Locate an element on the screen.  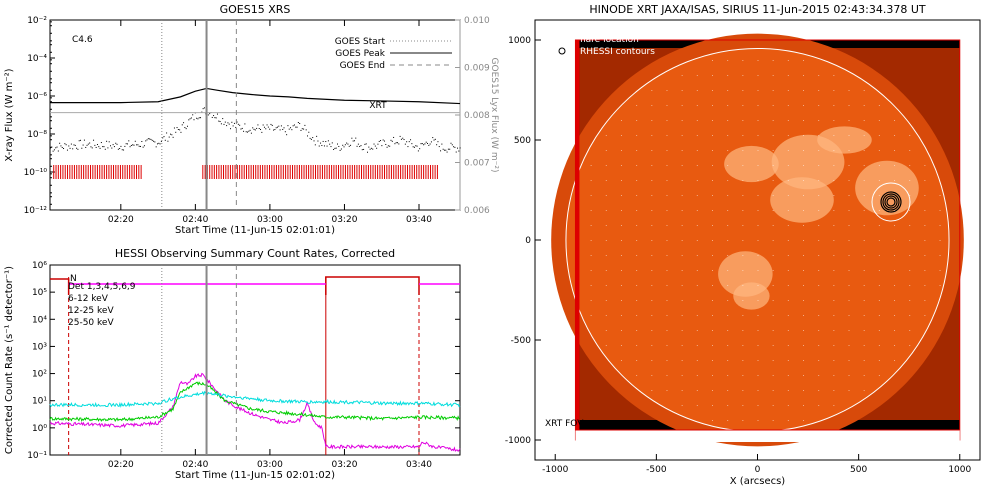
xrt-y-tick-label: -1000 is located at coordinates (518, 441).